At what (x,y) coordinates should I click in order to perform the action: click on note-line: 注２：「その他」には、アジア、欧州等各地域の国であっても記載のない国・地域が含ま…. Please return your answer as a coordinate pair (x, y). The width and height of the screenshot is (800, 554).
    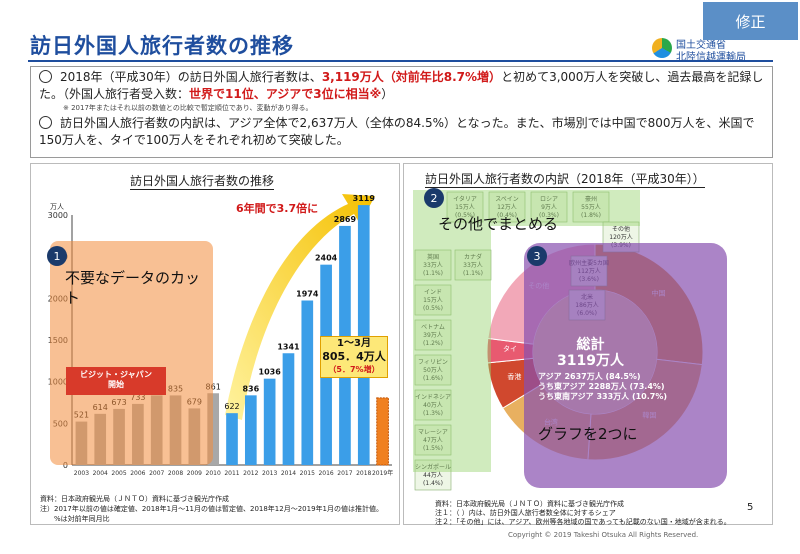
    Looking at the image, I should click on (583, 522).